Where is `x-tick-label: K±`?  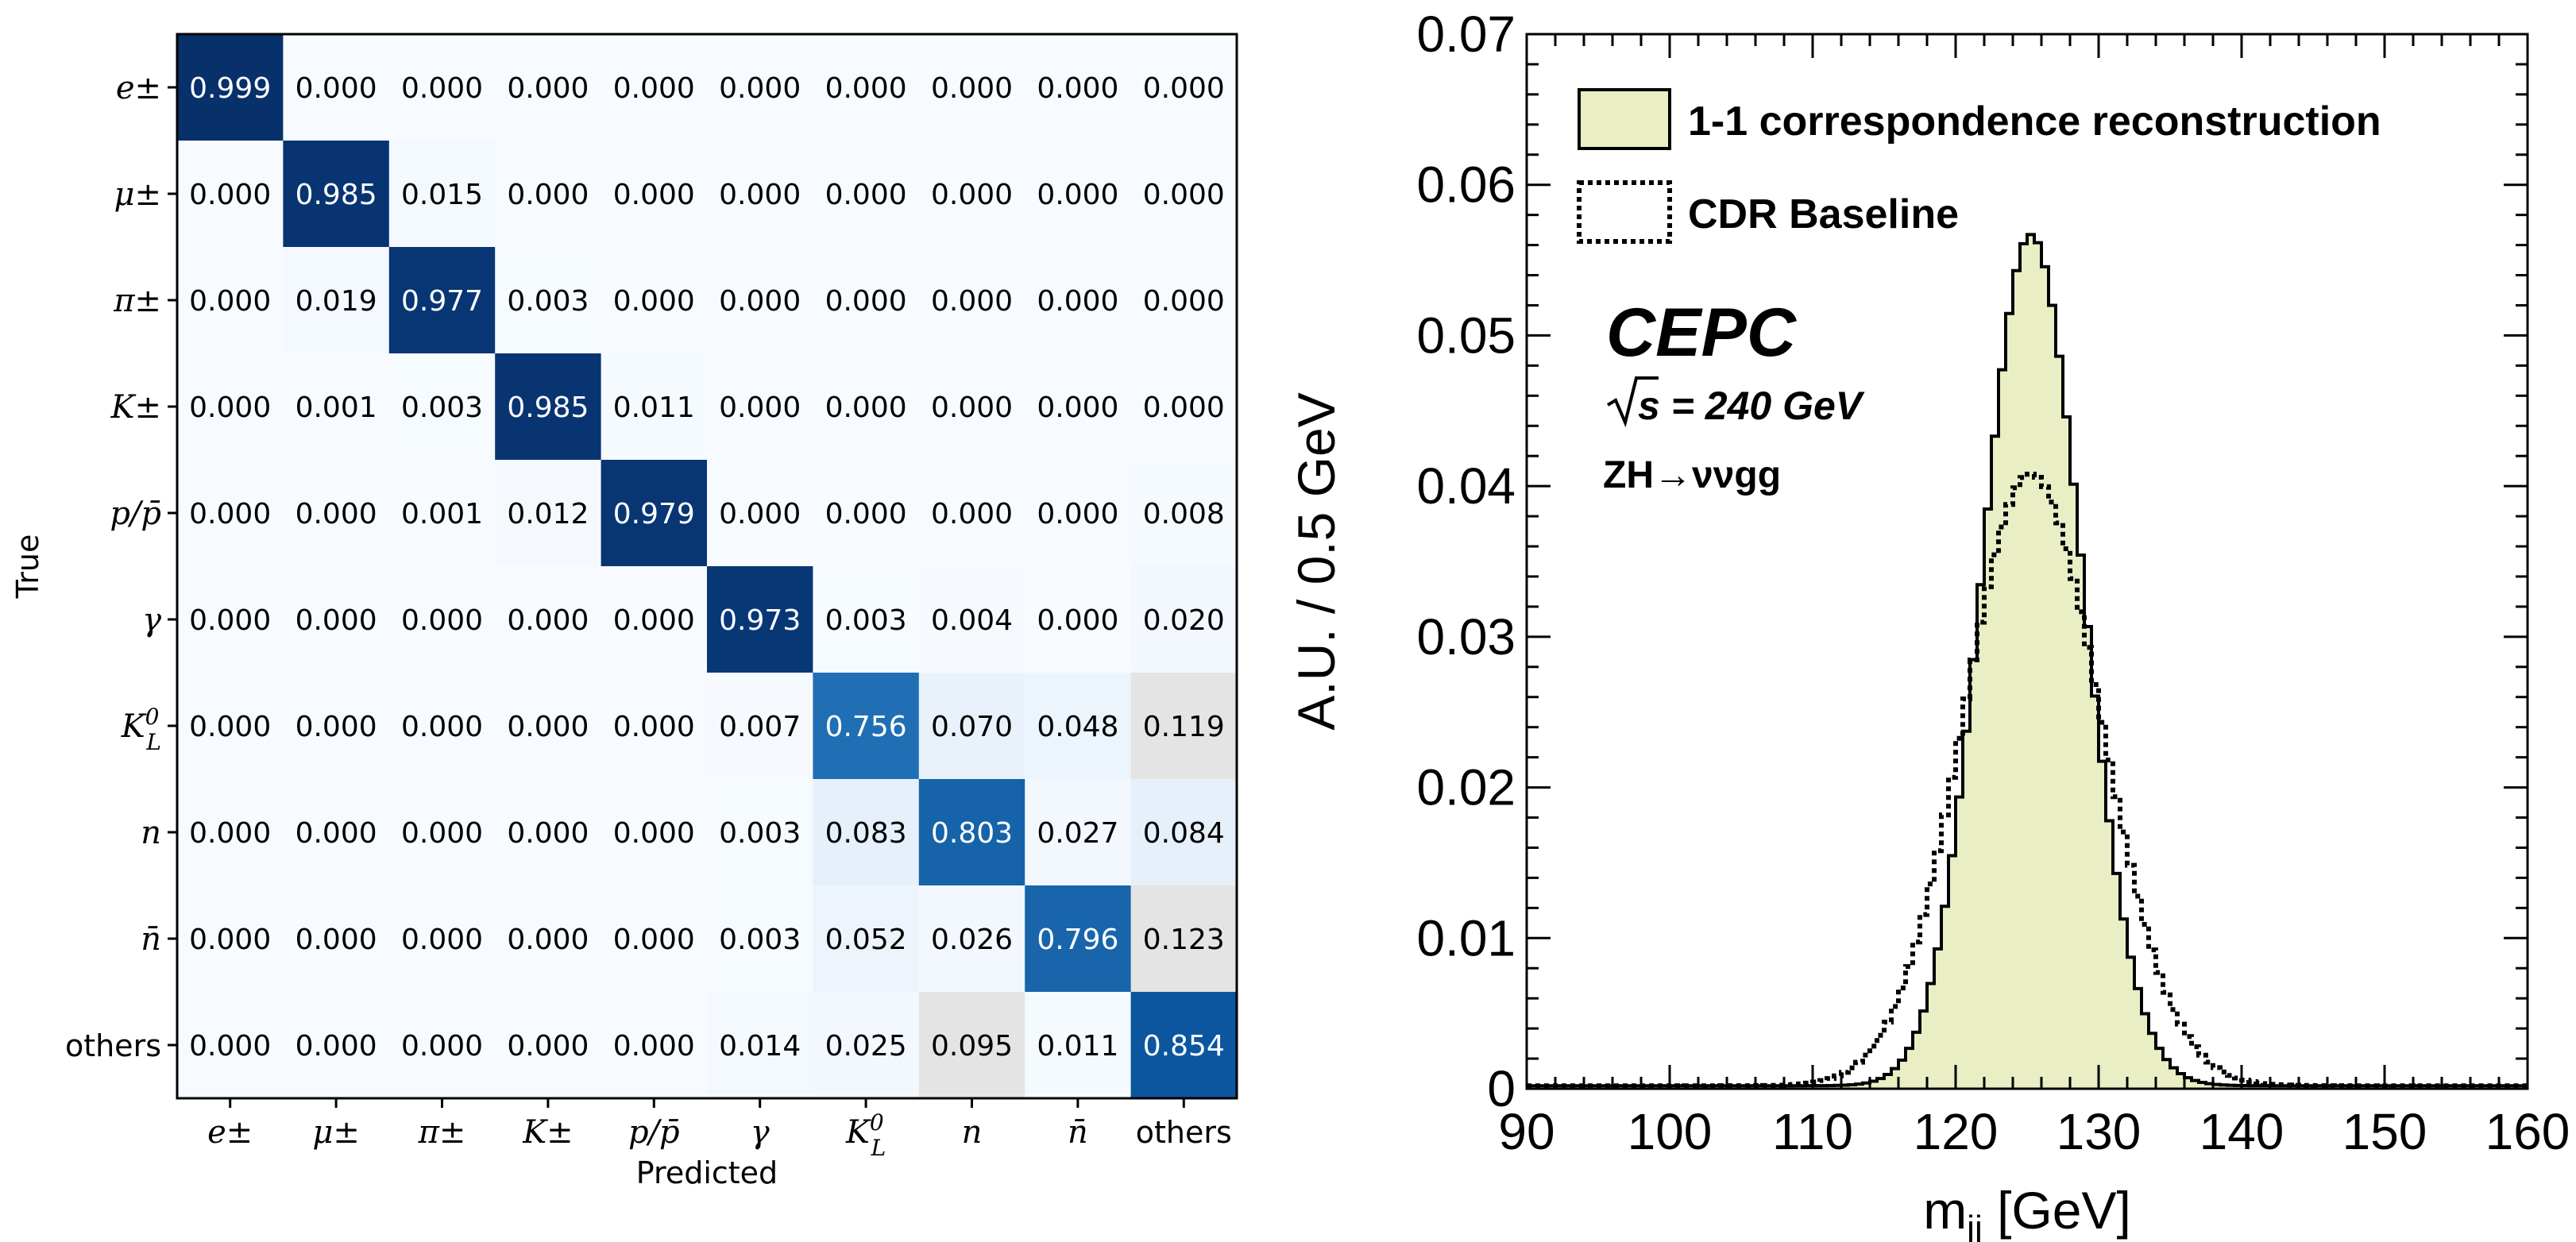
x-tick-label: K± is located at coordinates (547, 1132).